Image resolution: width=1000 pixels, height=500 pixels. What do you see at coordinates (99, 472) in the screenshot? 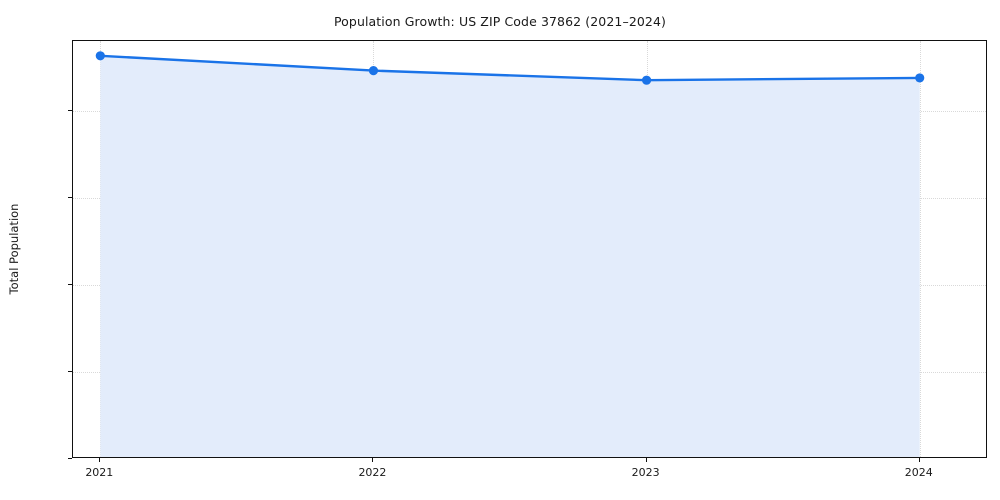
I see `x-axis-tick-label: 2021` at bounding box center [99, 472].